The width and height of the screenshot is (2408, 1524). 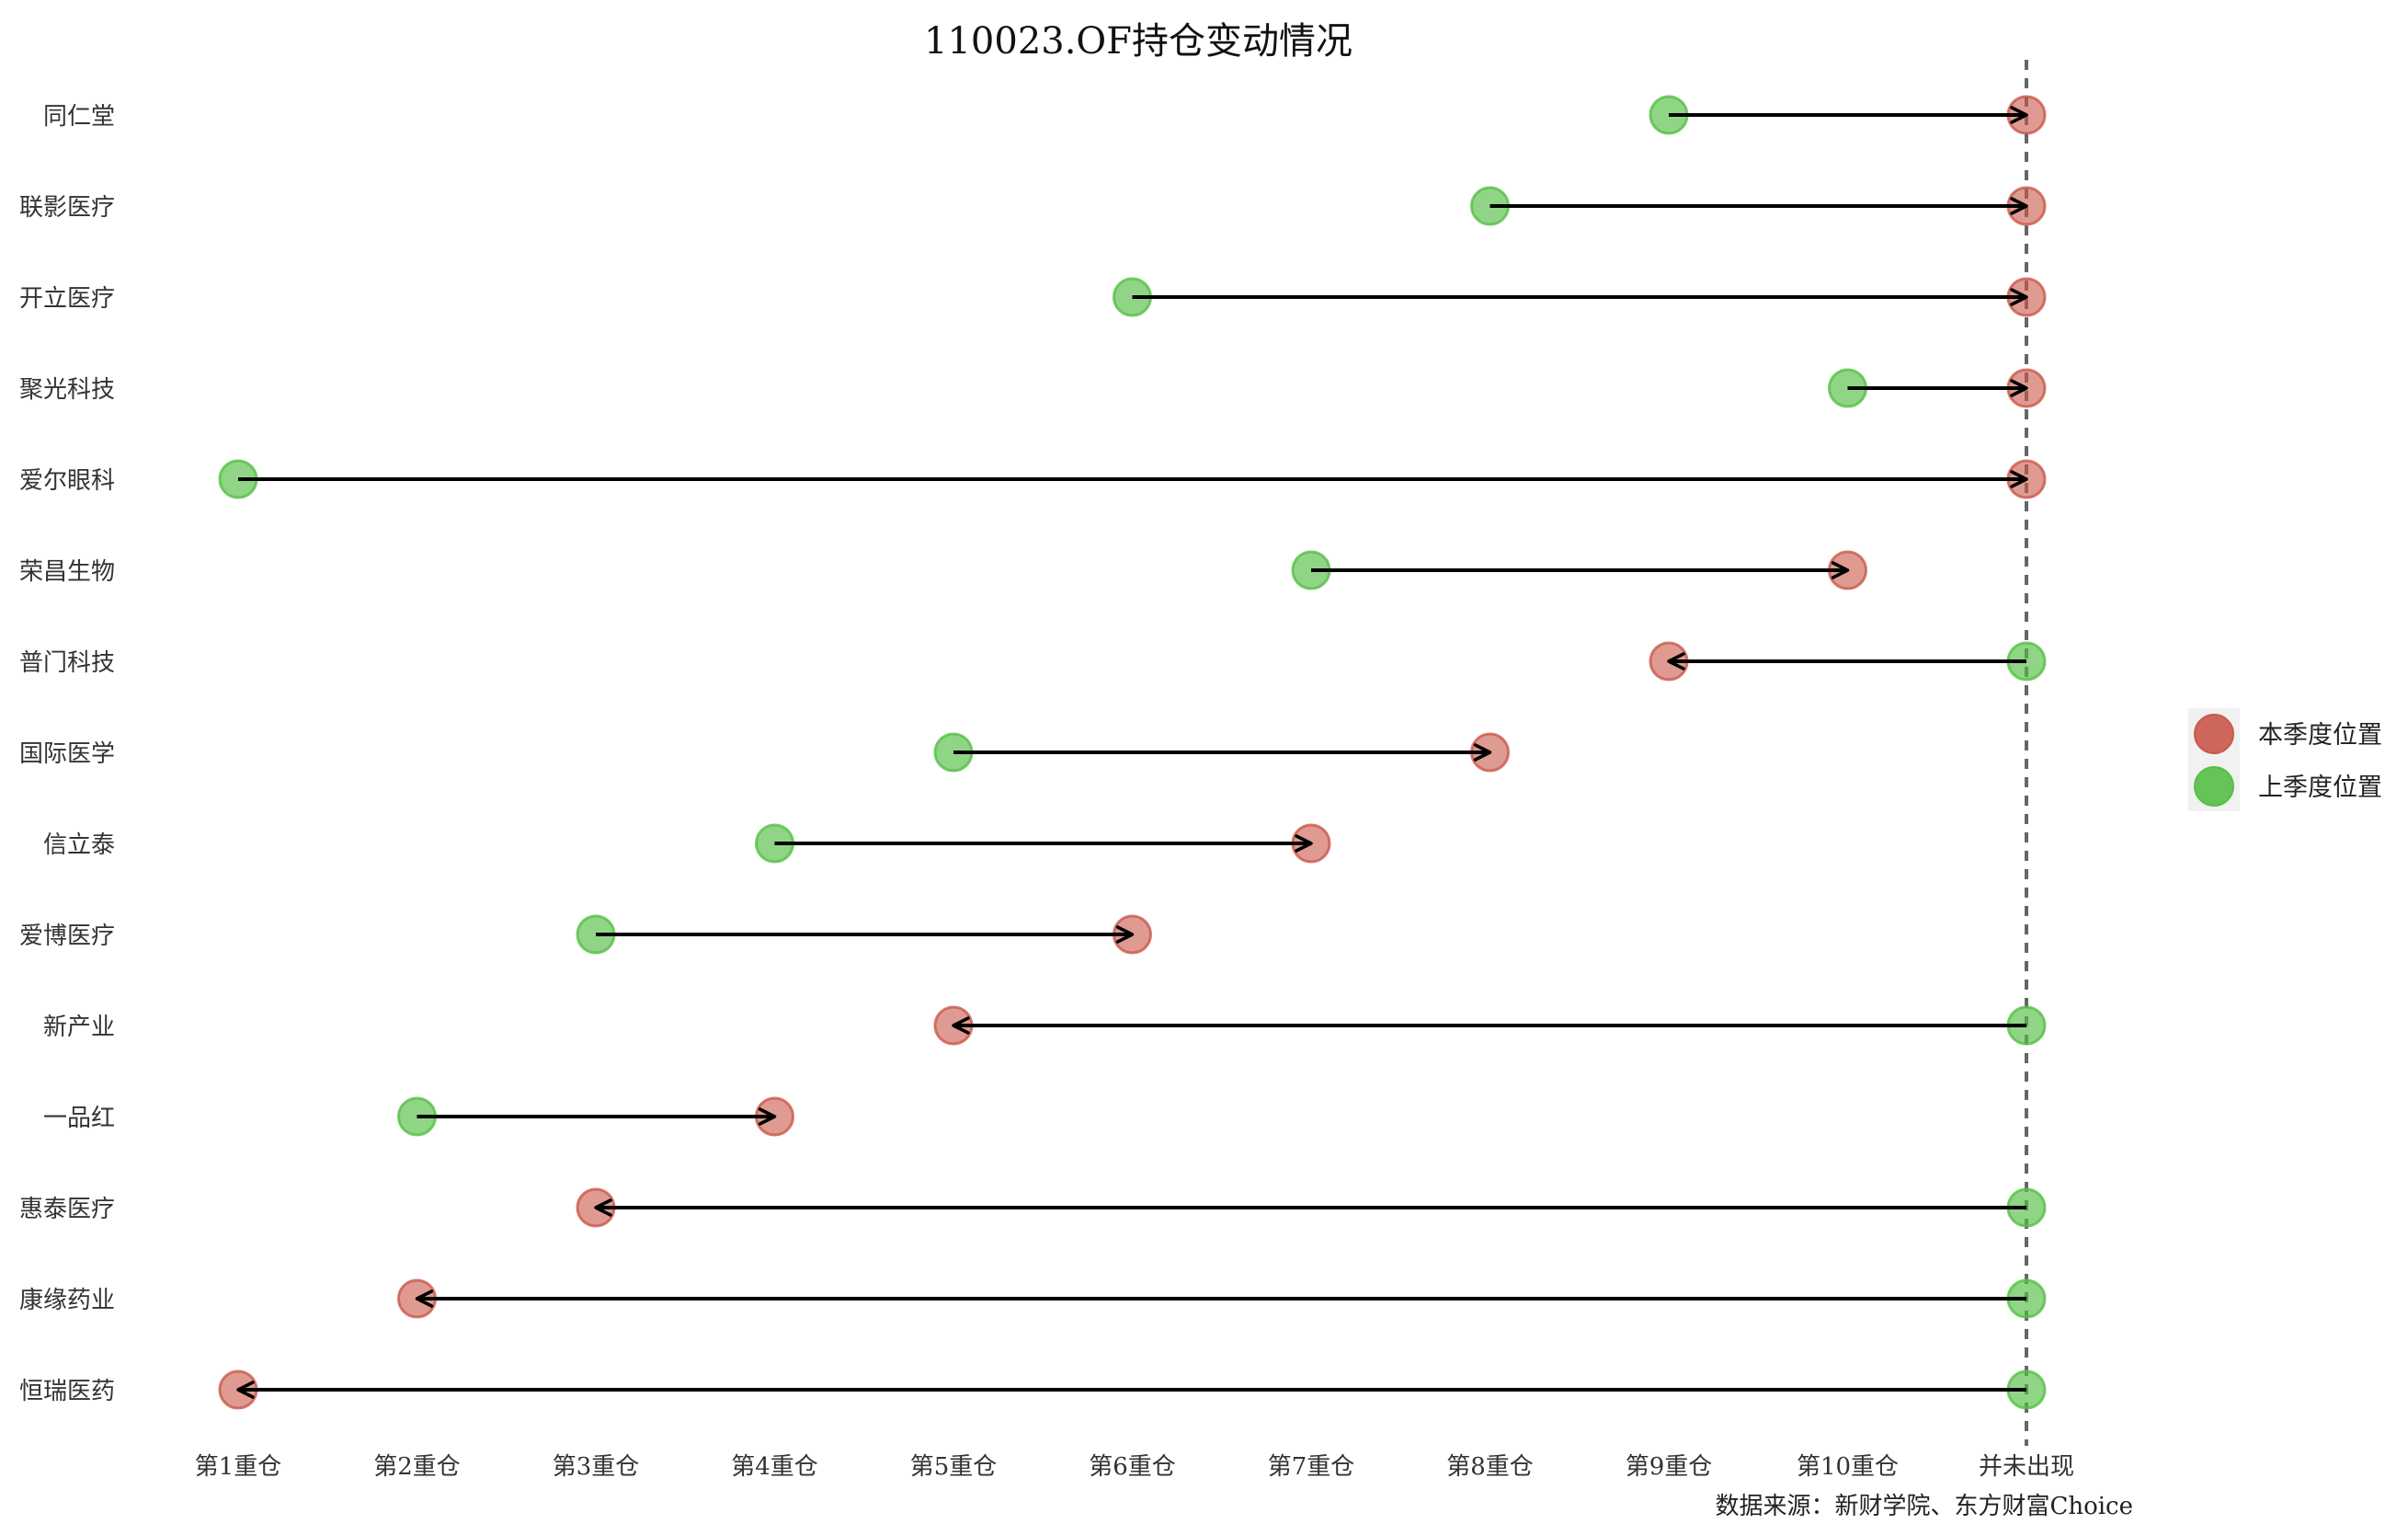 What do you see at coordinates (238, 1467) in the screenshot?
I see `x-tick-label: 第1重仓` at bounding box center [238, 1467].